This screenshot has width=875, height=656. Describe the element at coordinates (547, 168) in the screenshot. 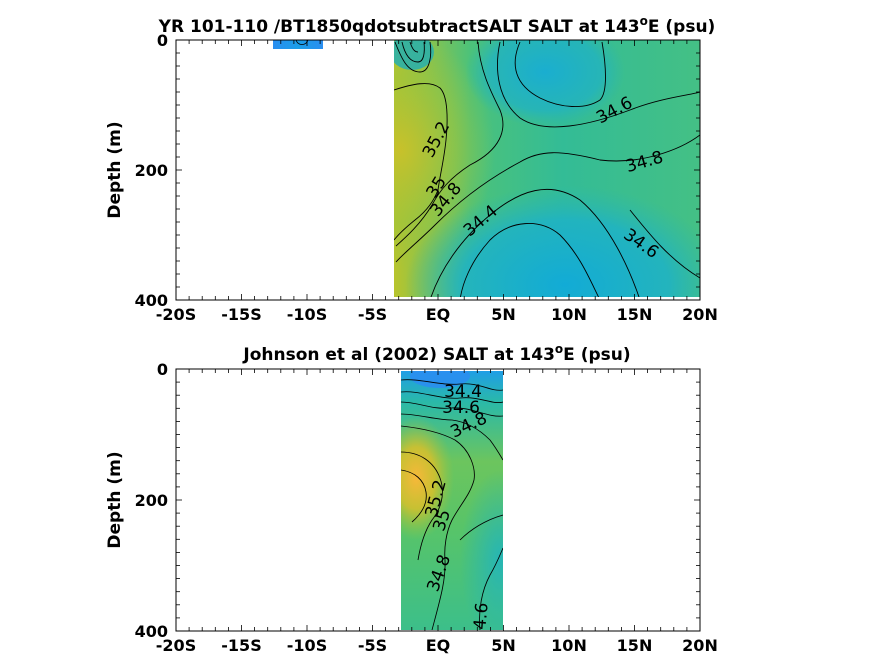

I see `top-salinity-field: 35.2 35 34.8 34.4 34.6 34.8 34.6` at that location.